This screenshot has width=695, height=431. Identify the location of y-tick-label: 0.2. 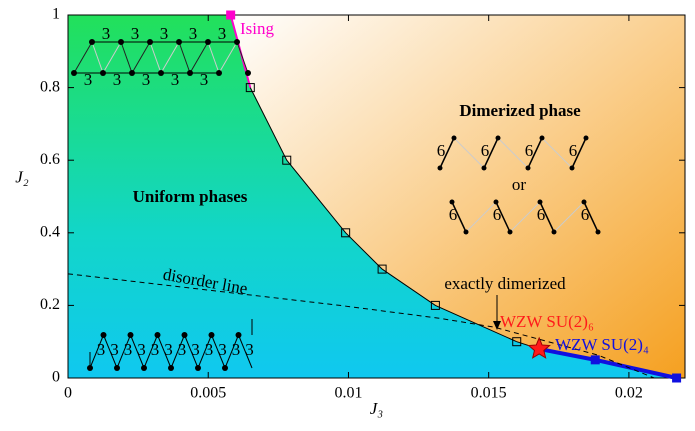
(50, 304).